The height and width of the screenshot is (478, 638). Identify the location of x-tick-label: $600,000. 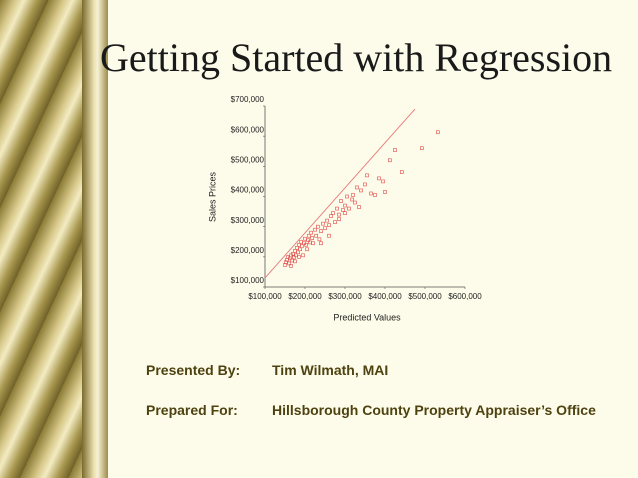
(465, 296).